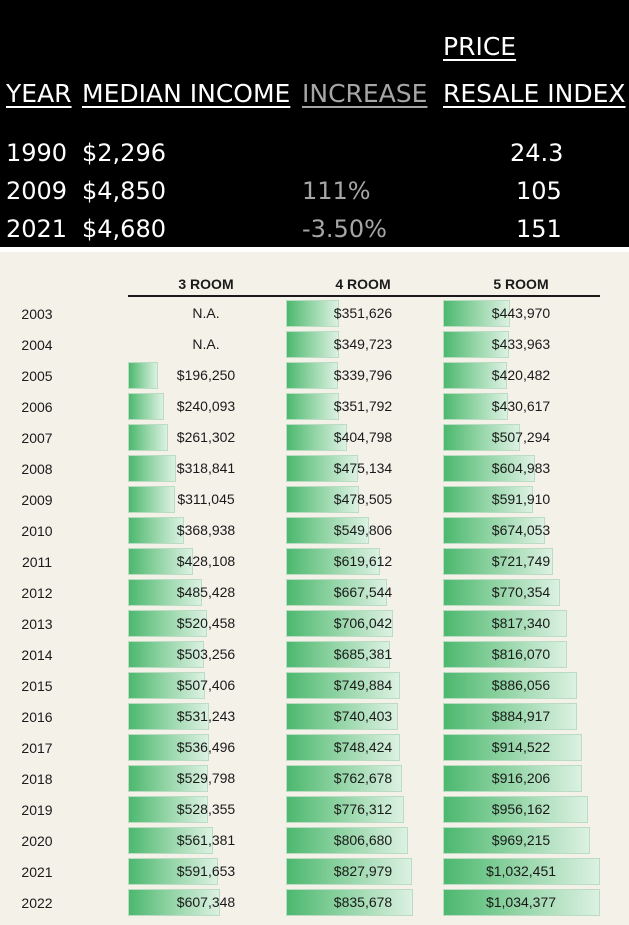  I want to click on value-label-4-room-2018: $762,678, so click(363, 778).